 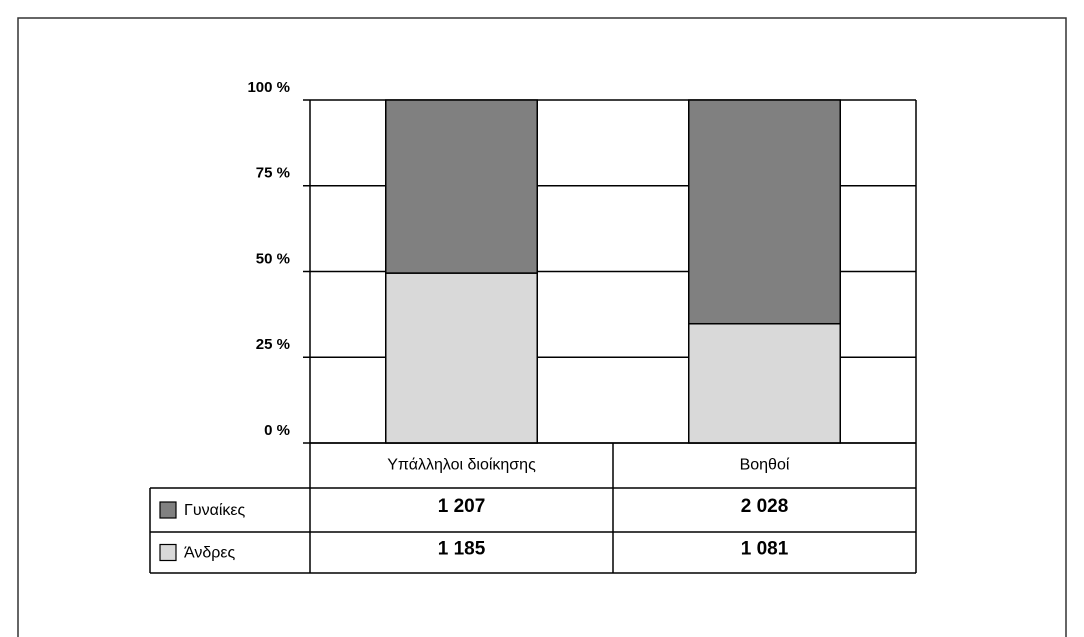 What do you see at coordinates (461, 465) in the screenshot?
I see `x-tick-label: Υπάλληλοι διοίκησης` at bounding box center [461, 465].